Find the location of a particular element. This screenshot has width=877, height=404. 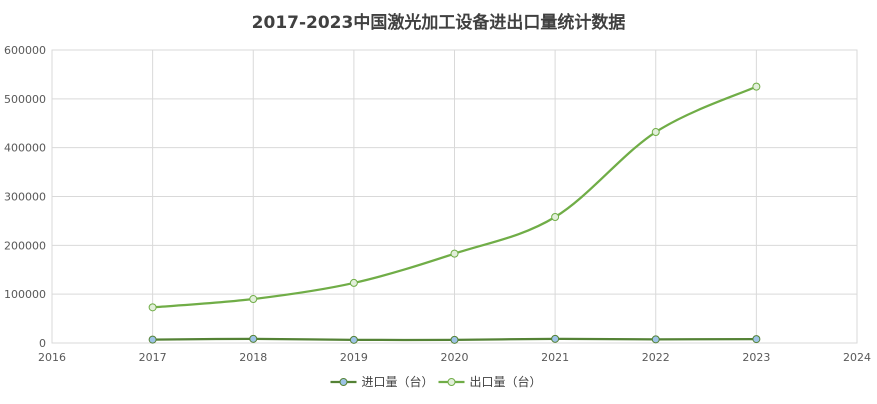

y-tick-label: 0 is located at coordinates (42, 343).